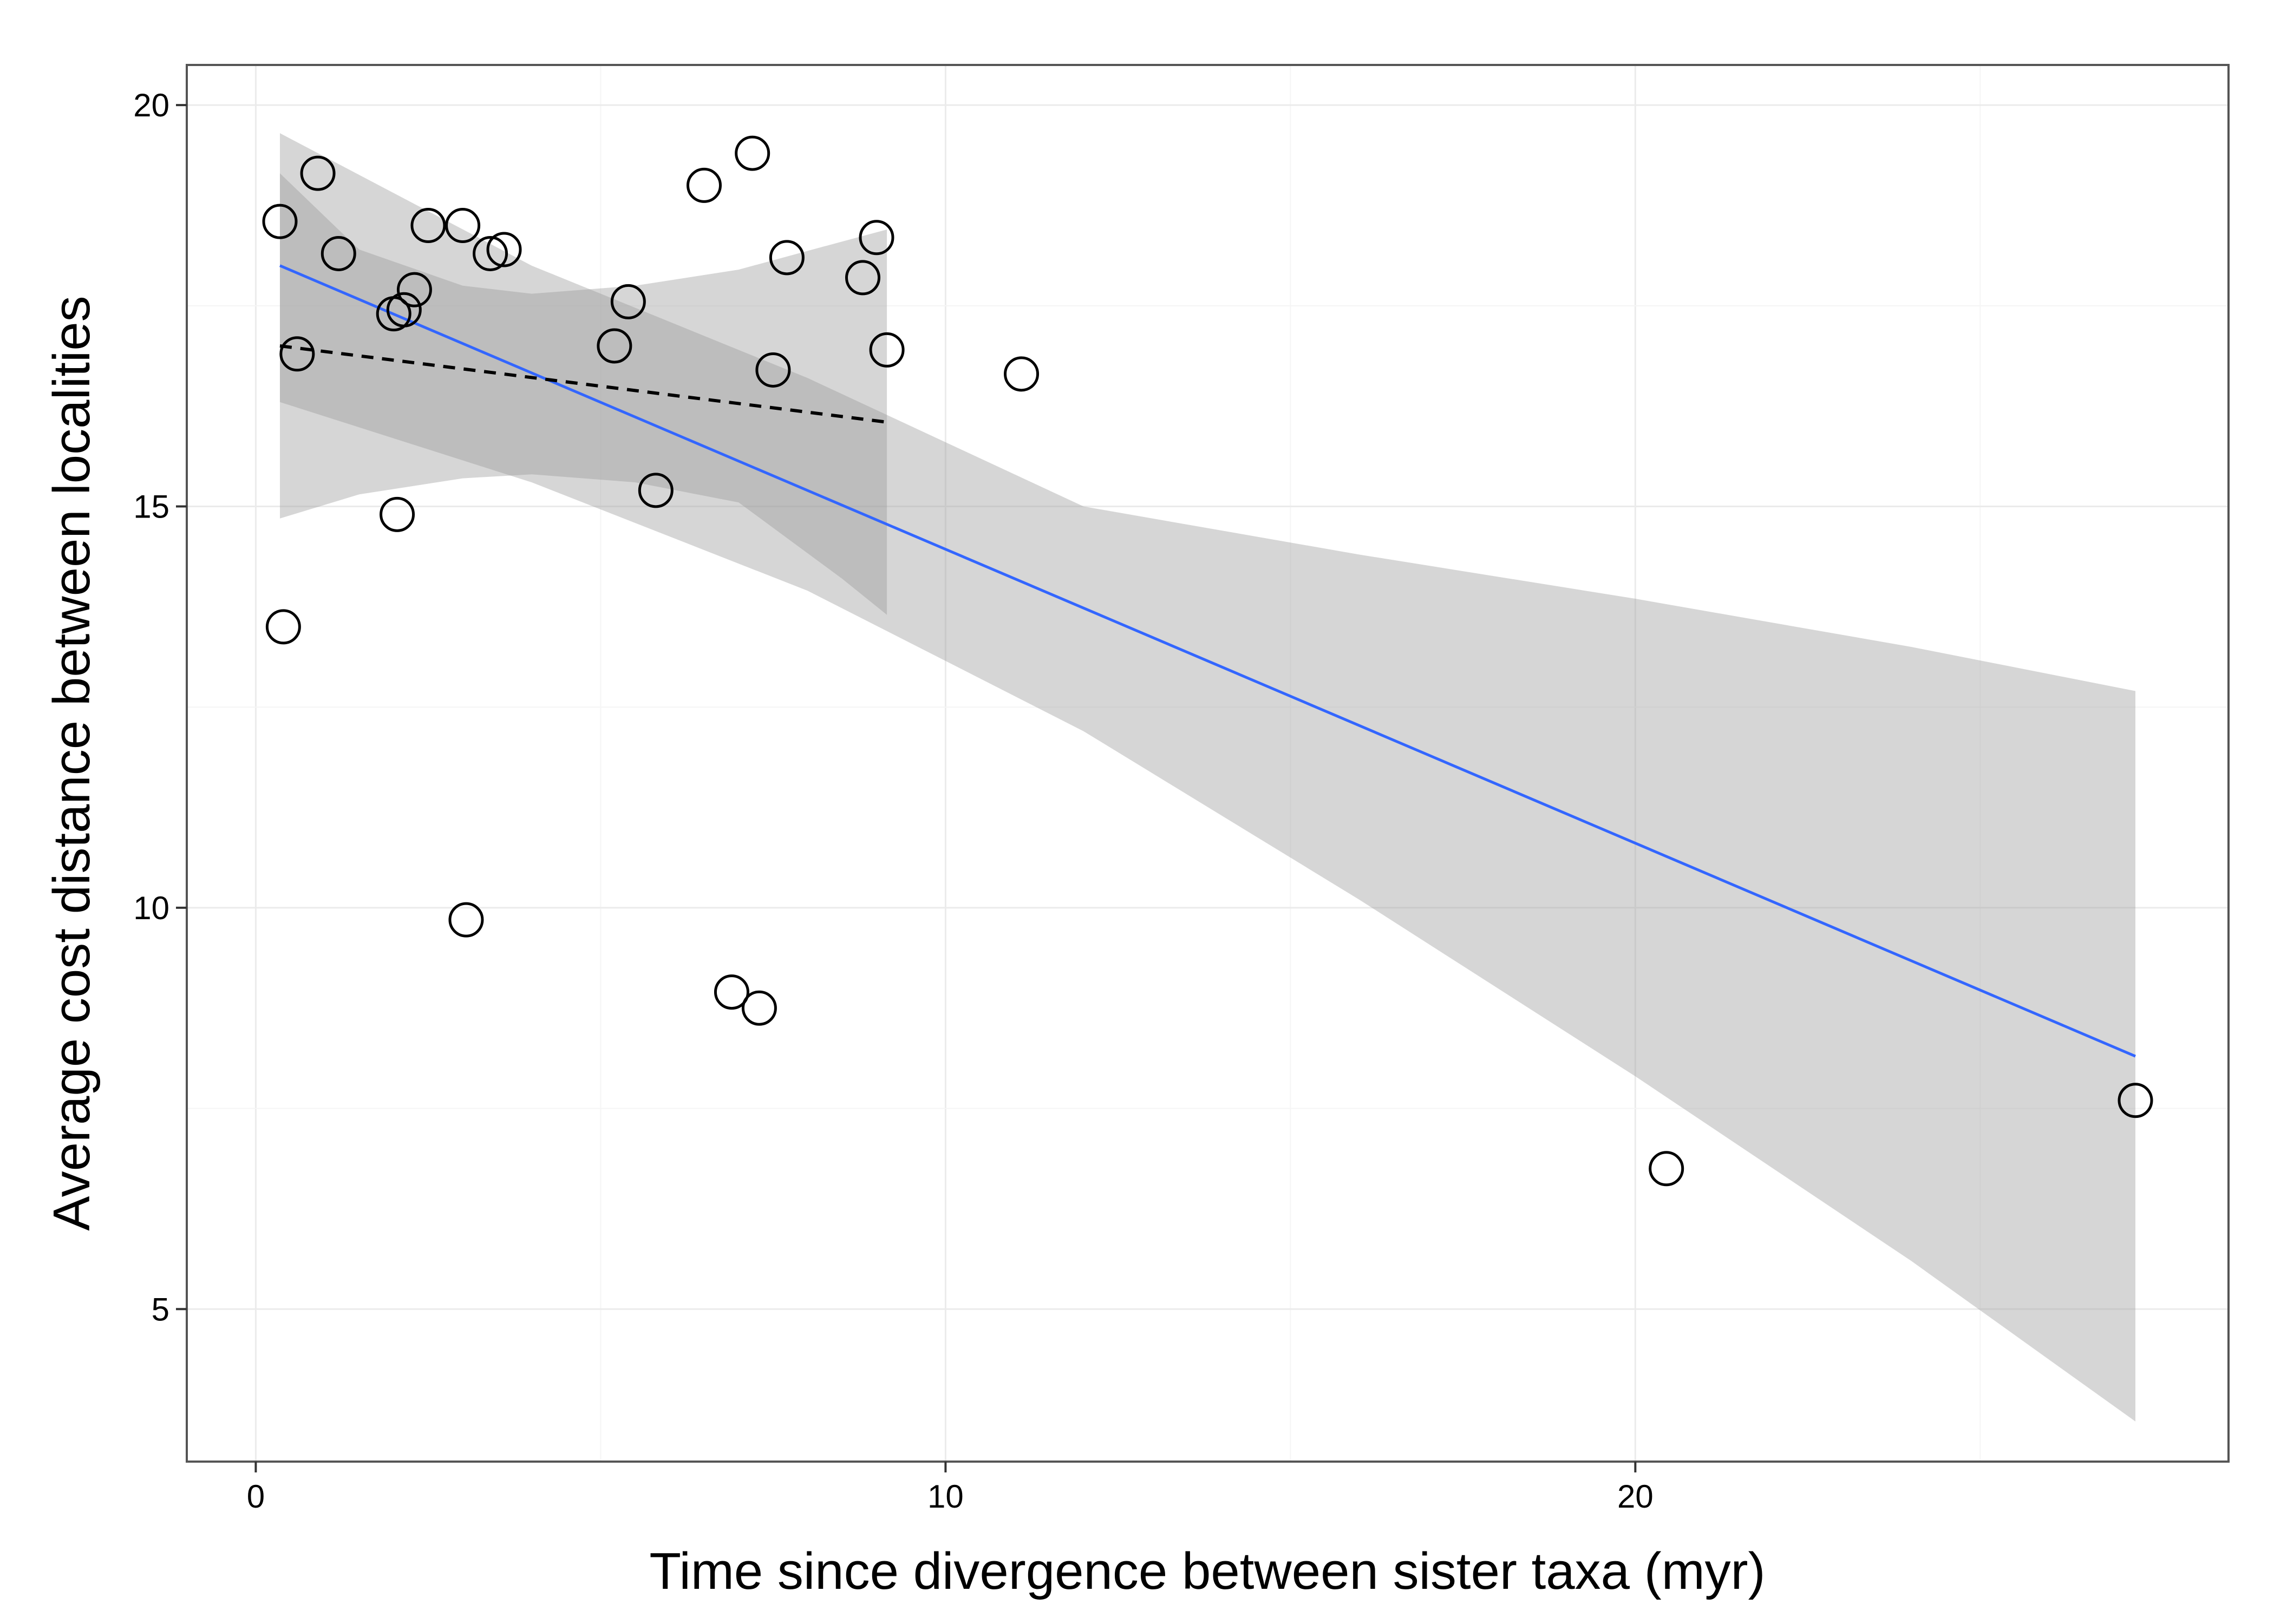  Describe the element at coordinates (161, 1309) in the screenshot. I see `y-tick-label: 5` at that location.